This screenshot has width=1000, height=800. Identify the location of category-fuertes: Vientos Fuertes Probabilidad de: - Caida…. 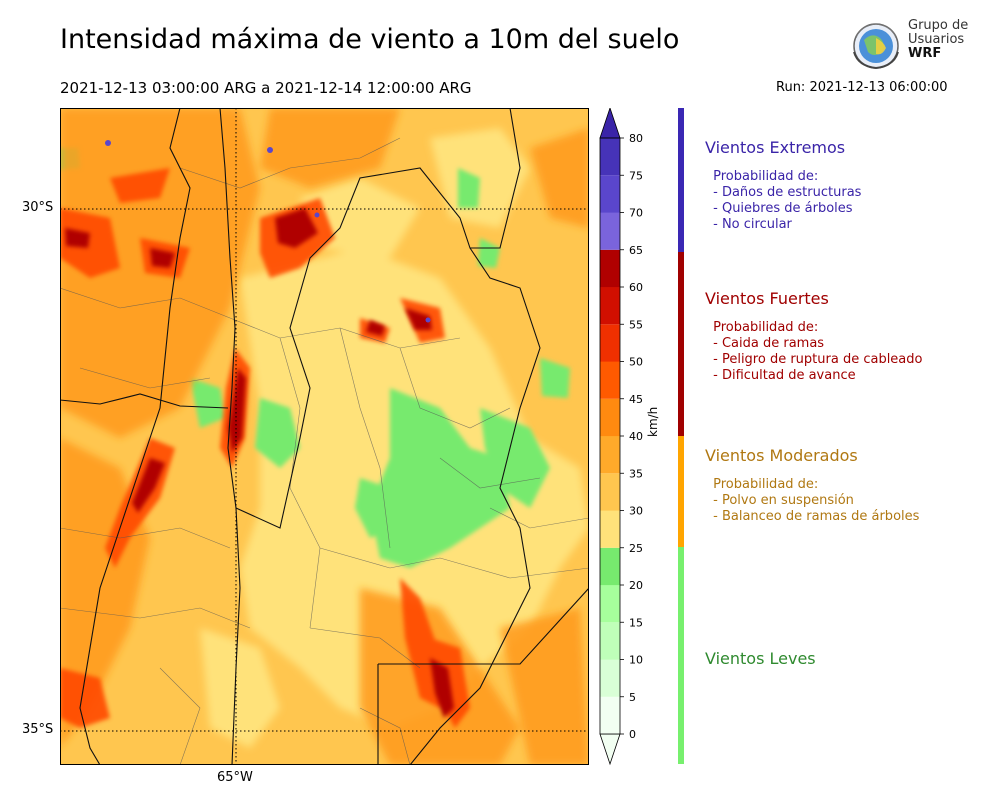
(813, 336).